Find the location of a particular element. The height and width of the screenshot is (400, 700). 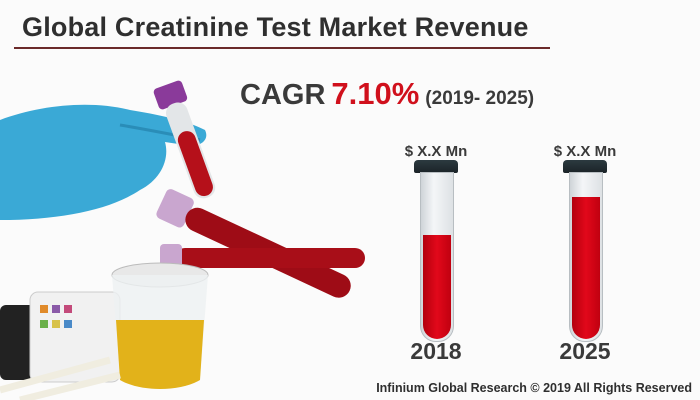

amount-label-2018: $ X.X Mn is located at coordinates (436, 151).